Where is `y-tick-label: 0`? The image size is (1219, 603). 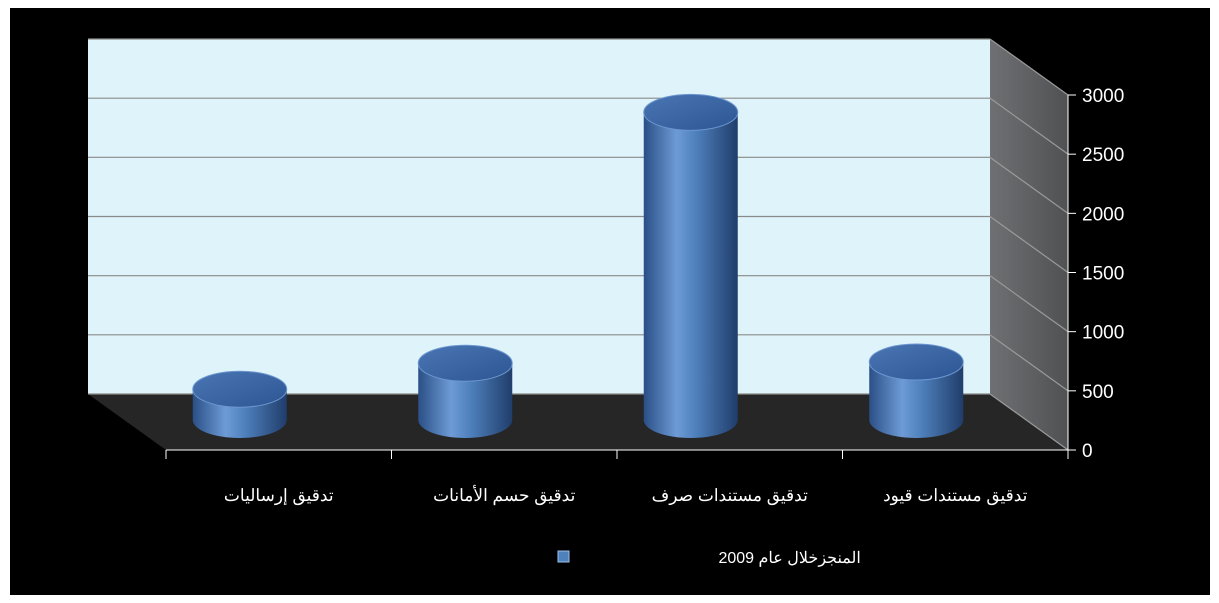 y-tick-label: 0 is located at coordinates (1087, 451).